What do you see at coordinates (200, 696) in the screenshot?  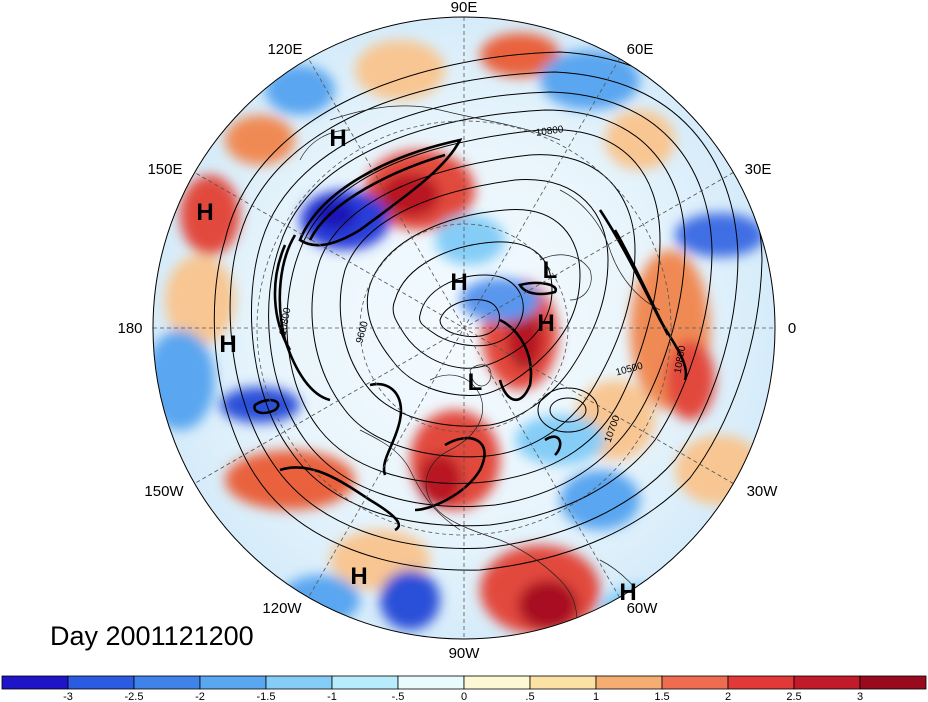 I see `colorbar-tick-label: -2` at bounding box center [200, 696].